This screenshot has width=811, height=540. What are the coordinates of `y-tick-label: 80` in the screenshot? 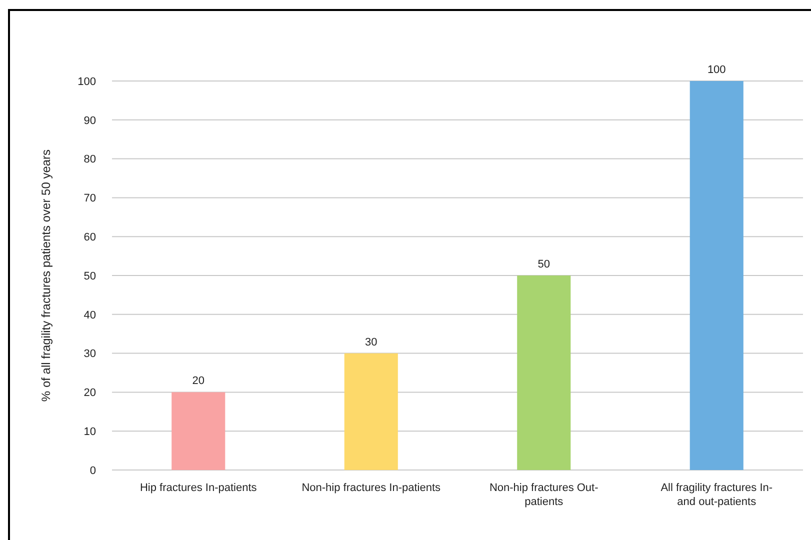 It's located at (90, 160).